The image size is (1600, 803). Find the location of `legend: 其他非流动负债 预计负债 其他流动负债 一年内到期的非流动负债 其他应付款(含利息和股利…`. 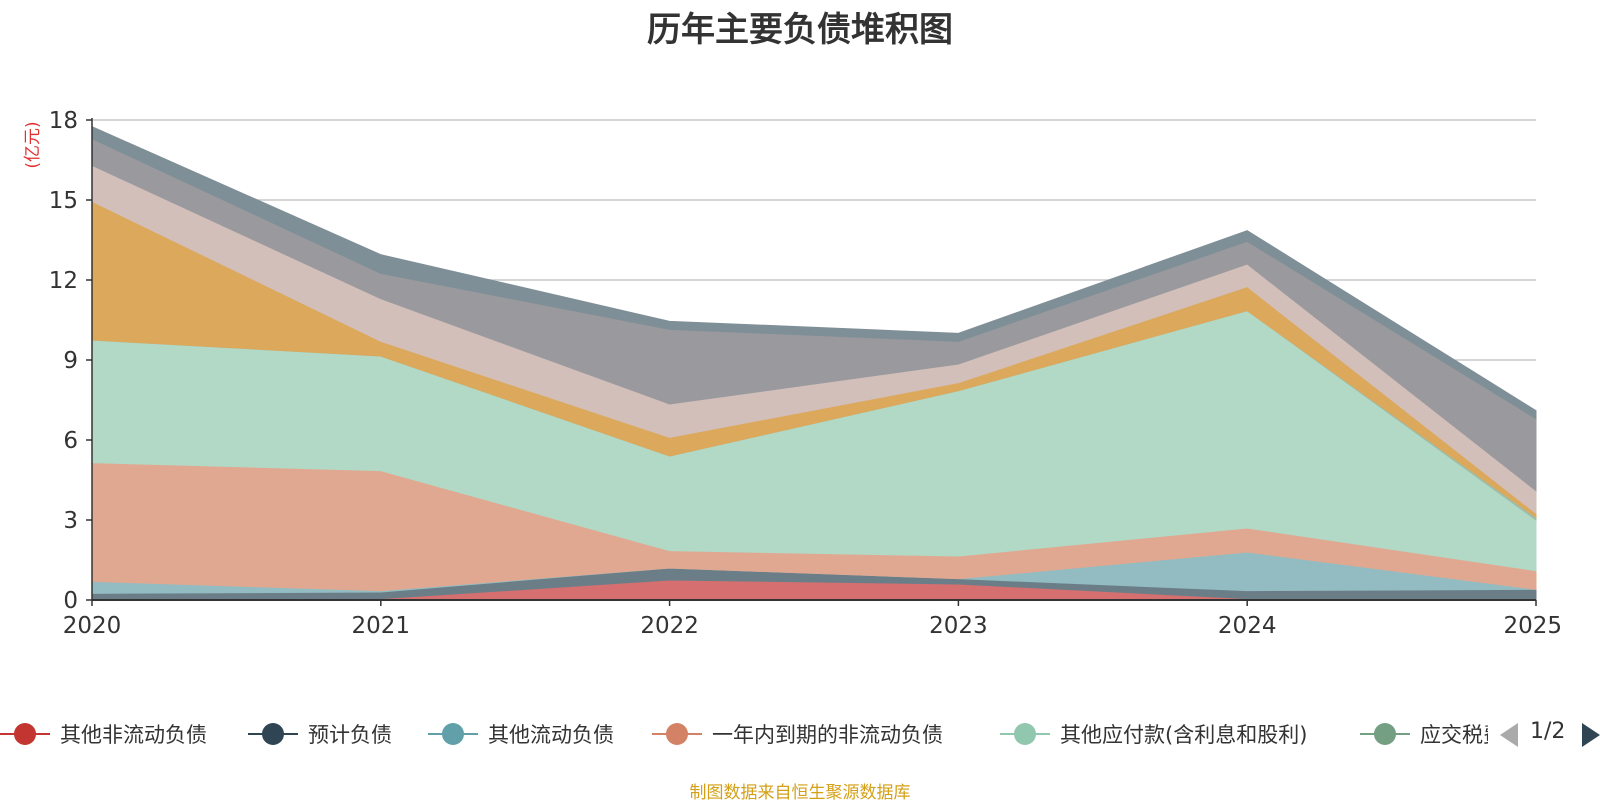

legend: 其他非流动负债 预计负债 其他流动负债 一年内到期的非流动负债 其他应付款(含利息和股利… is located at coordinates (800, 734).